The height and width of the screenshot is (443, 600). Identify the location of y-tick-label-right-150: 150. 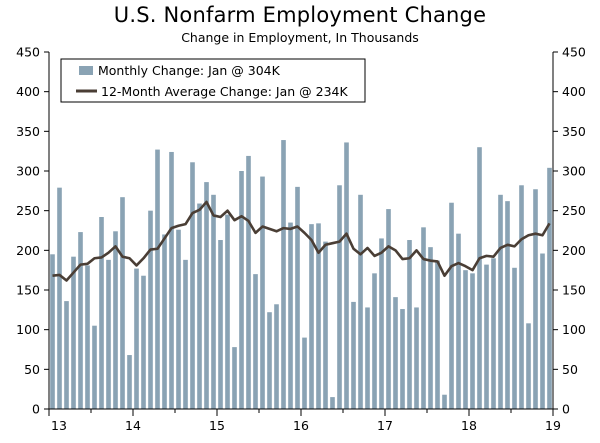
(574, 290).